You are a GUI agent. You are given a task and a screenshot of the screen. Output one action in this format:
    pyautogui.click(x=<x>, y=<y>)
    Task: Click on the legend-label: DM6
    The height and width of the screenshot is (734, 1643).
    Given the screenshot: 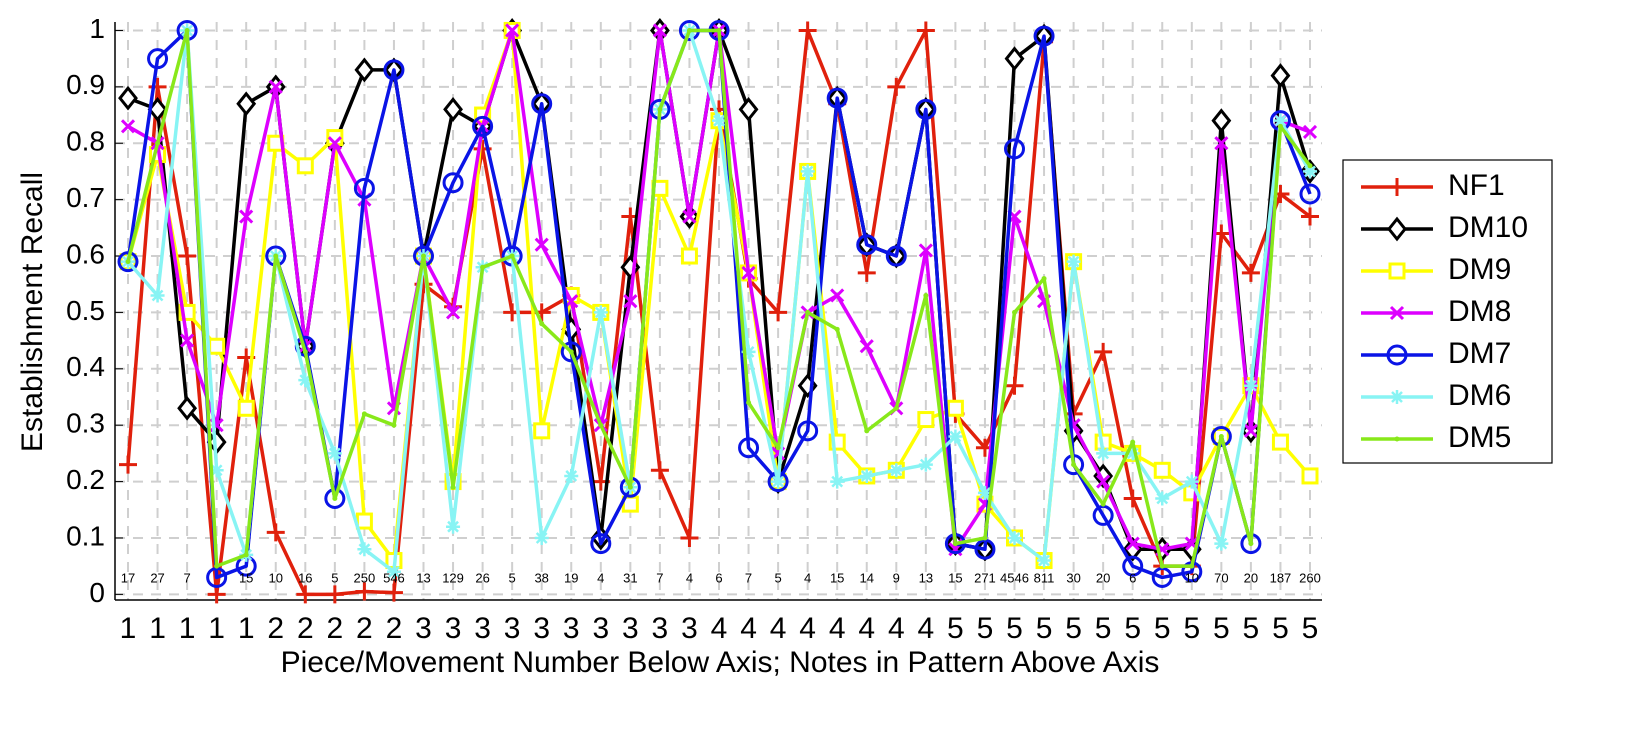 What is the action you would take?
    pyautogui.click(x=1479, y=395)
    